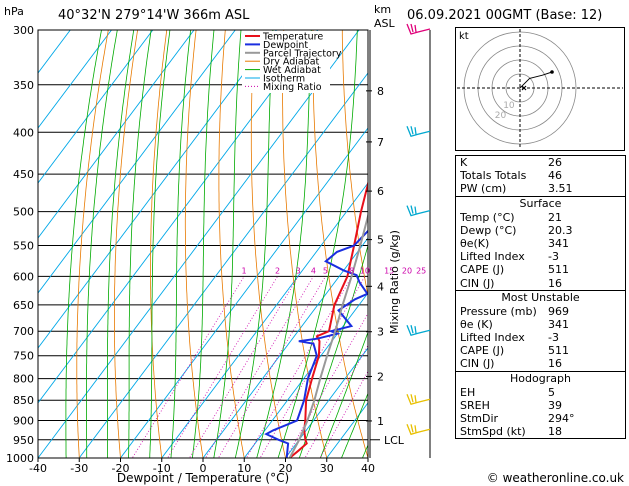 This screenshot has width=629, height=486. I want to click on surface-title: Surface, so click(540, 203).